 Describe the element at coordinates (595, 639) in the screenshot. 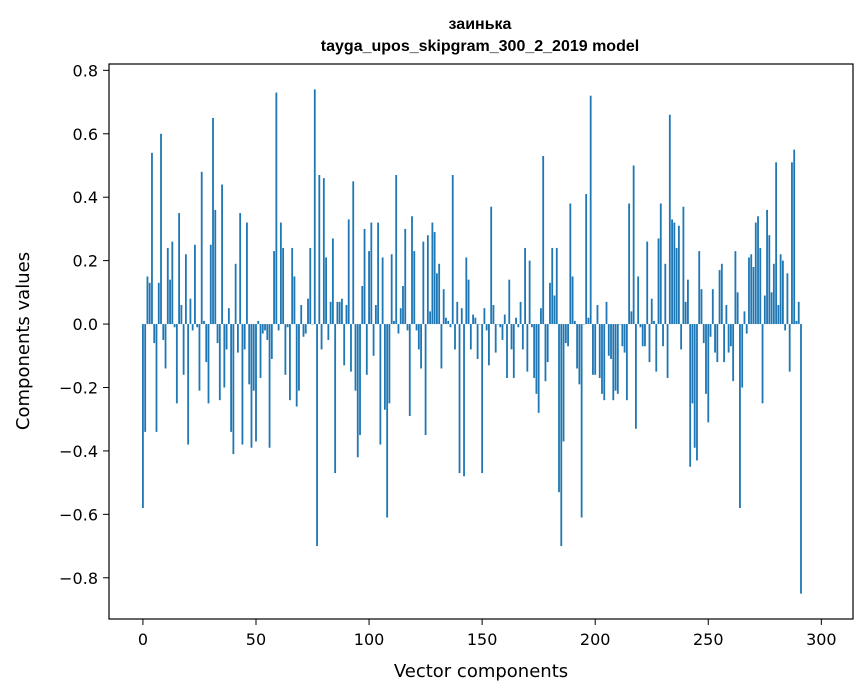

I see `x-tick-label: 200` at that location.